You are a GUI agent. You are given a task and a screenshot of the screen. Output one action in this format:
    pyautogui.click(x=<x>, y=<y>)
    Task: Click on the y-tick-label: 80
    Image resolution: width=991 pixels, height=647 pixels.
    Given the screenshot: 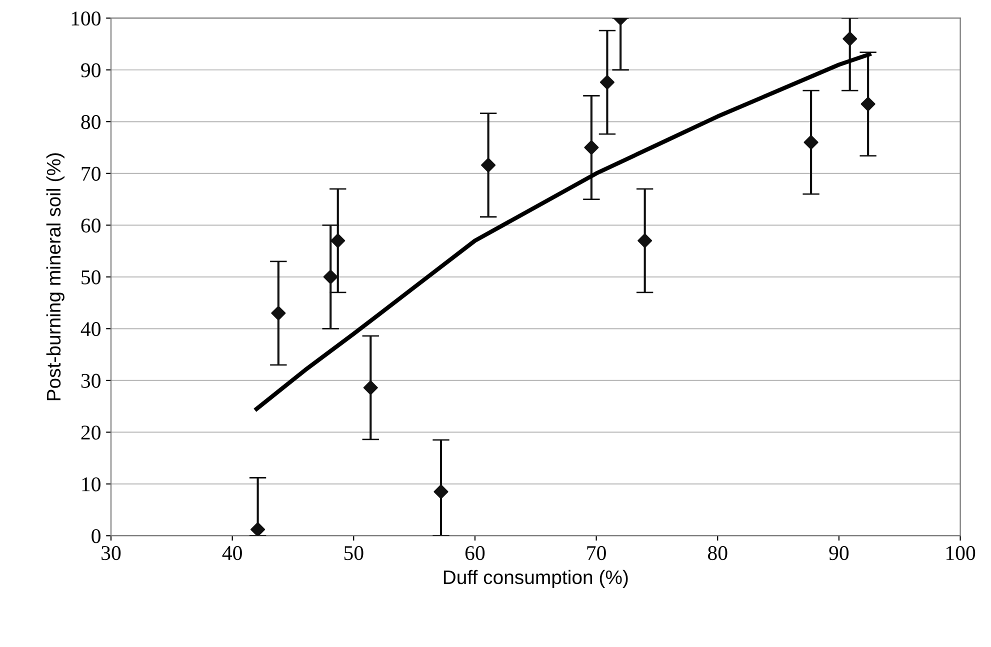 What is the action you would take?
    pyautogui.click(x=90, y=122)
    